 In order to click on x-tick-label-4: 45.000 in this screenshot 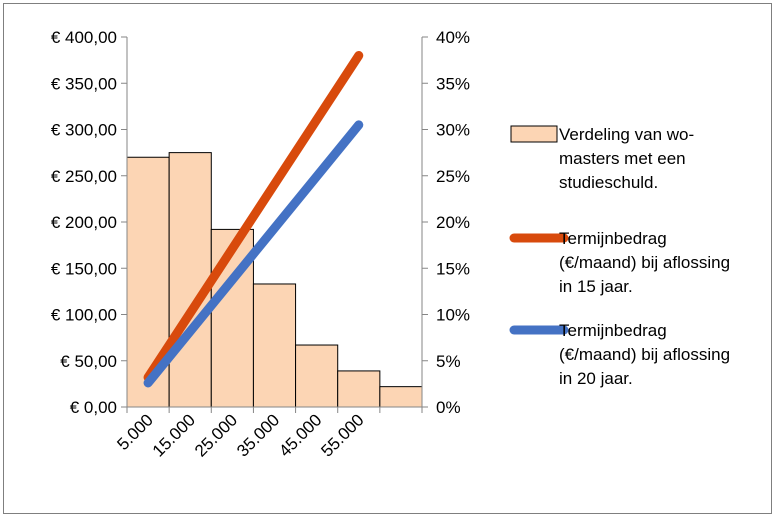, I will do `click(300, 435)`.